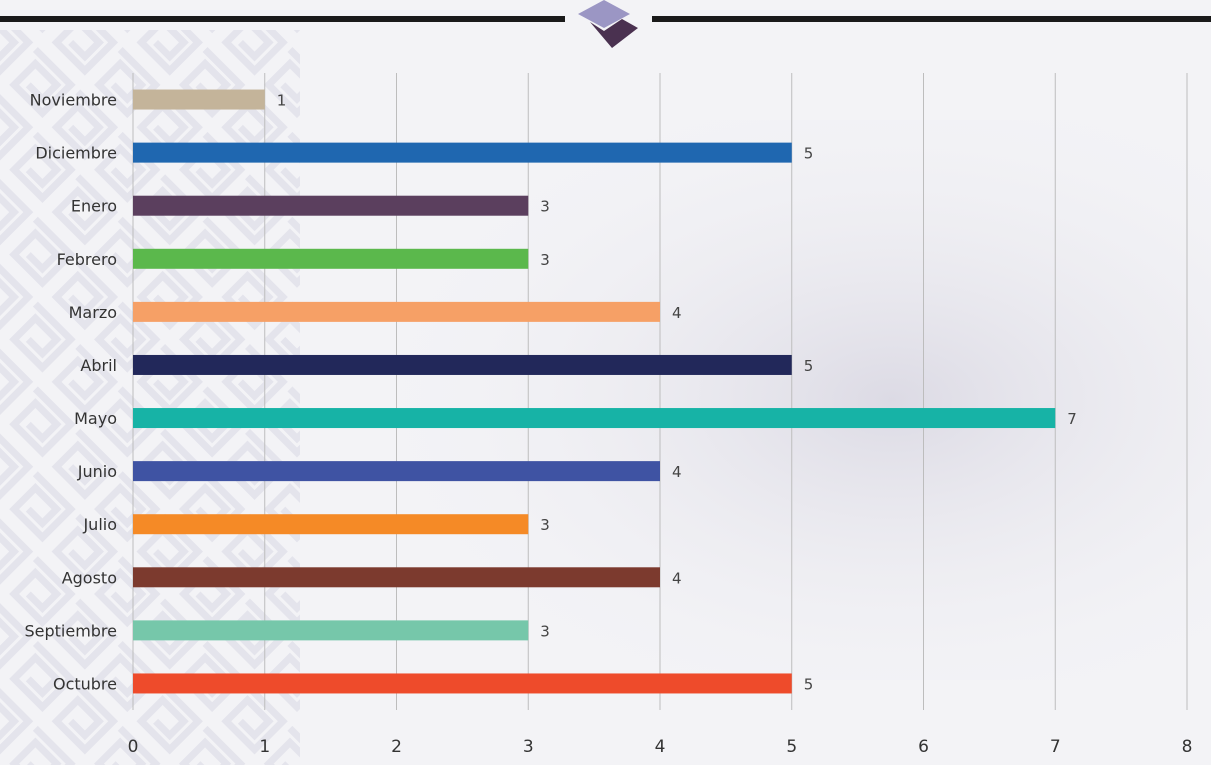 The height and width of the screenshot is (765, 1211). Describe the element at coordinates (264, 747) in the screenshot. I see `x-tick-label: 1` at that location.